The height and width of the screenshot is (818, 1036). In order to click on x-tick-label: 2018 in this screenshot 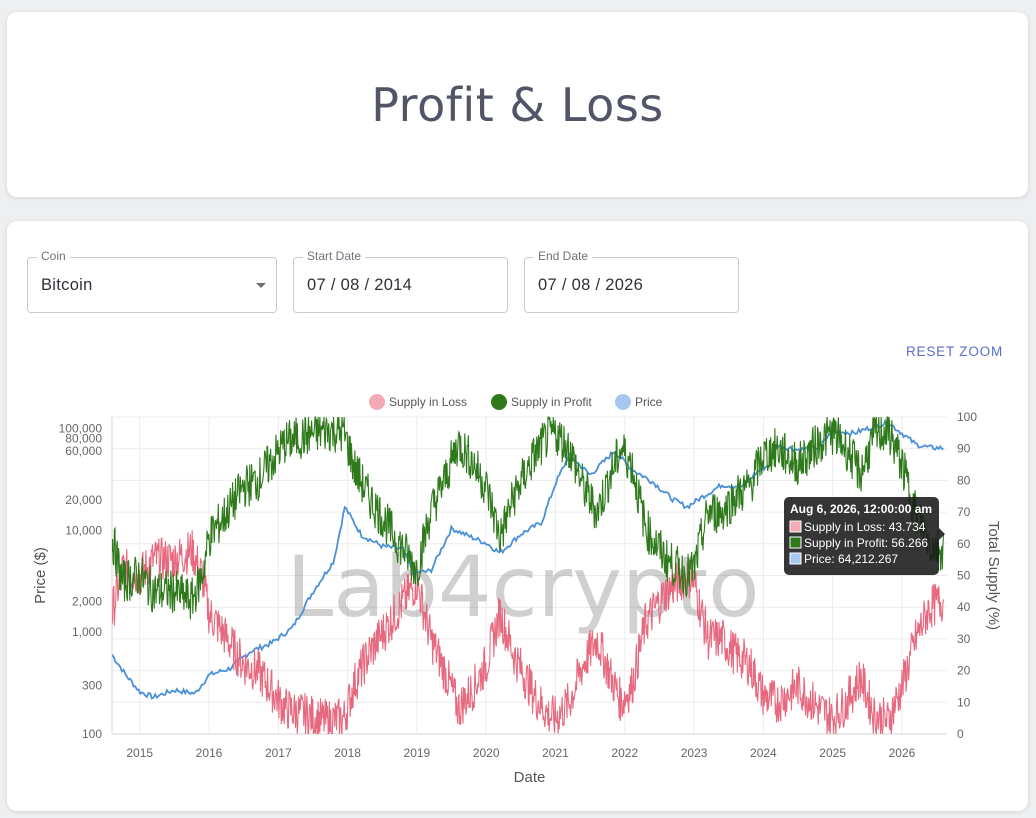, I will do `click(347, 753)`.